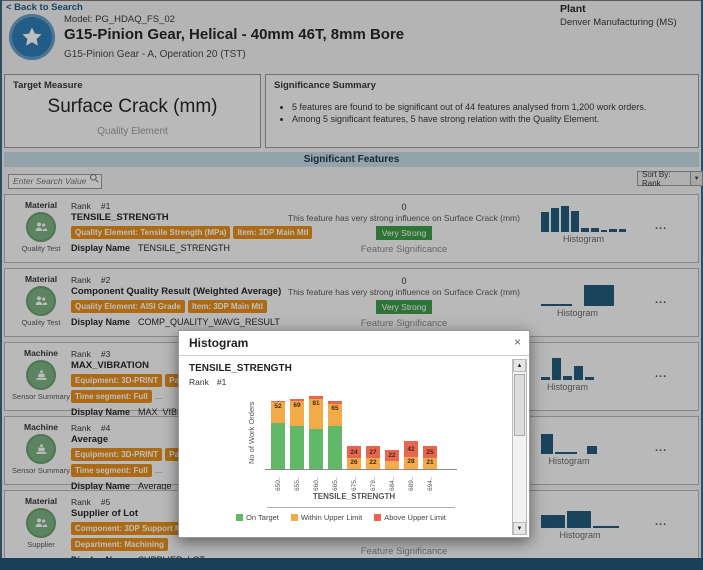 This screenshot has height=570, width=703. What do you see at coordinates (325, 85) in the screenshot?
I see `significance-summary-label: Significance Summary` at bounding box center [325, 85].